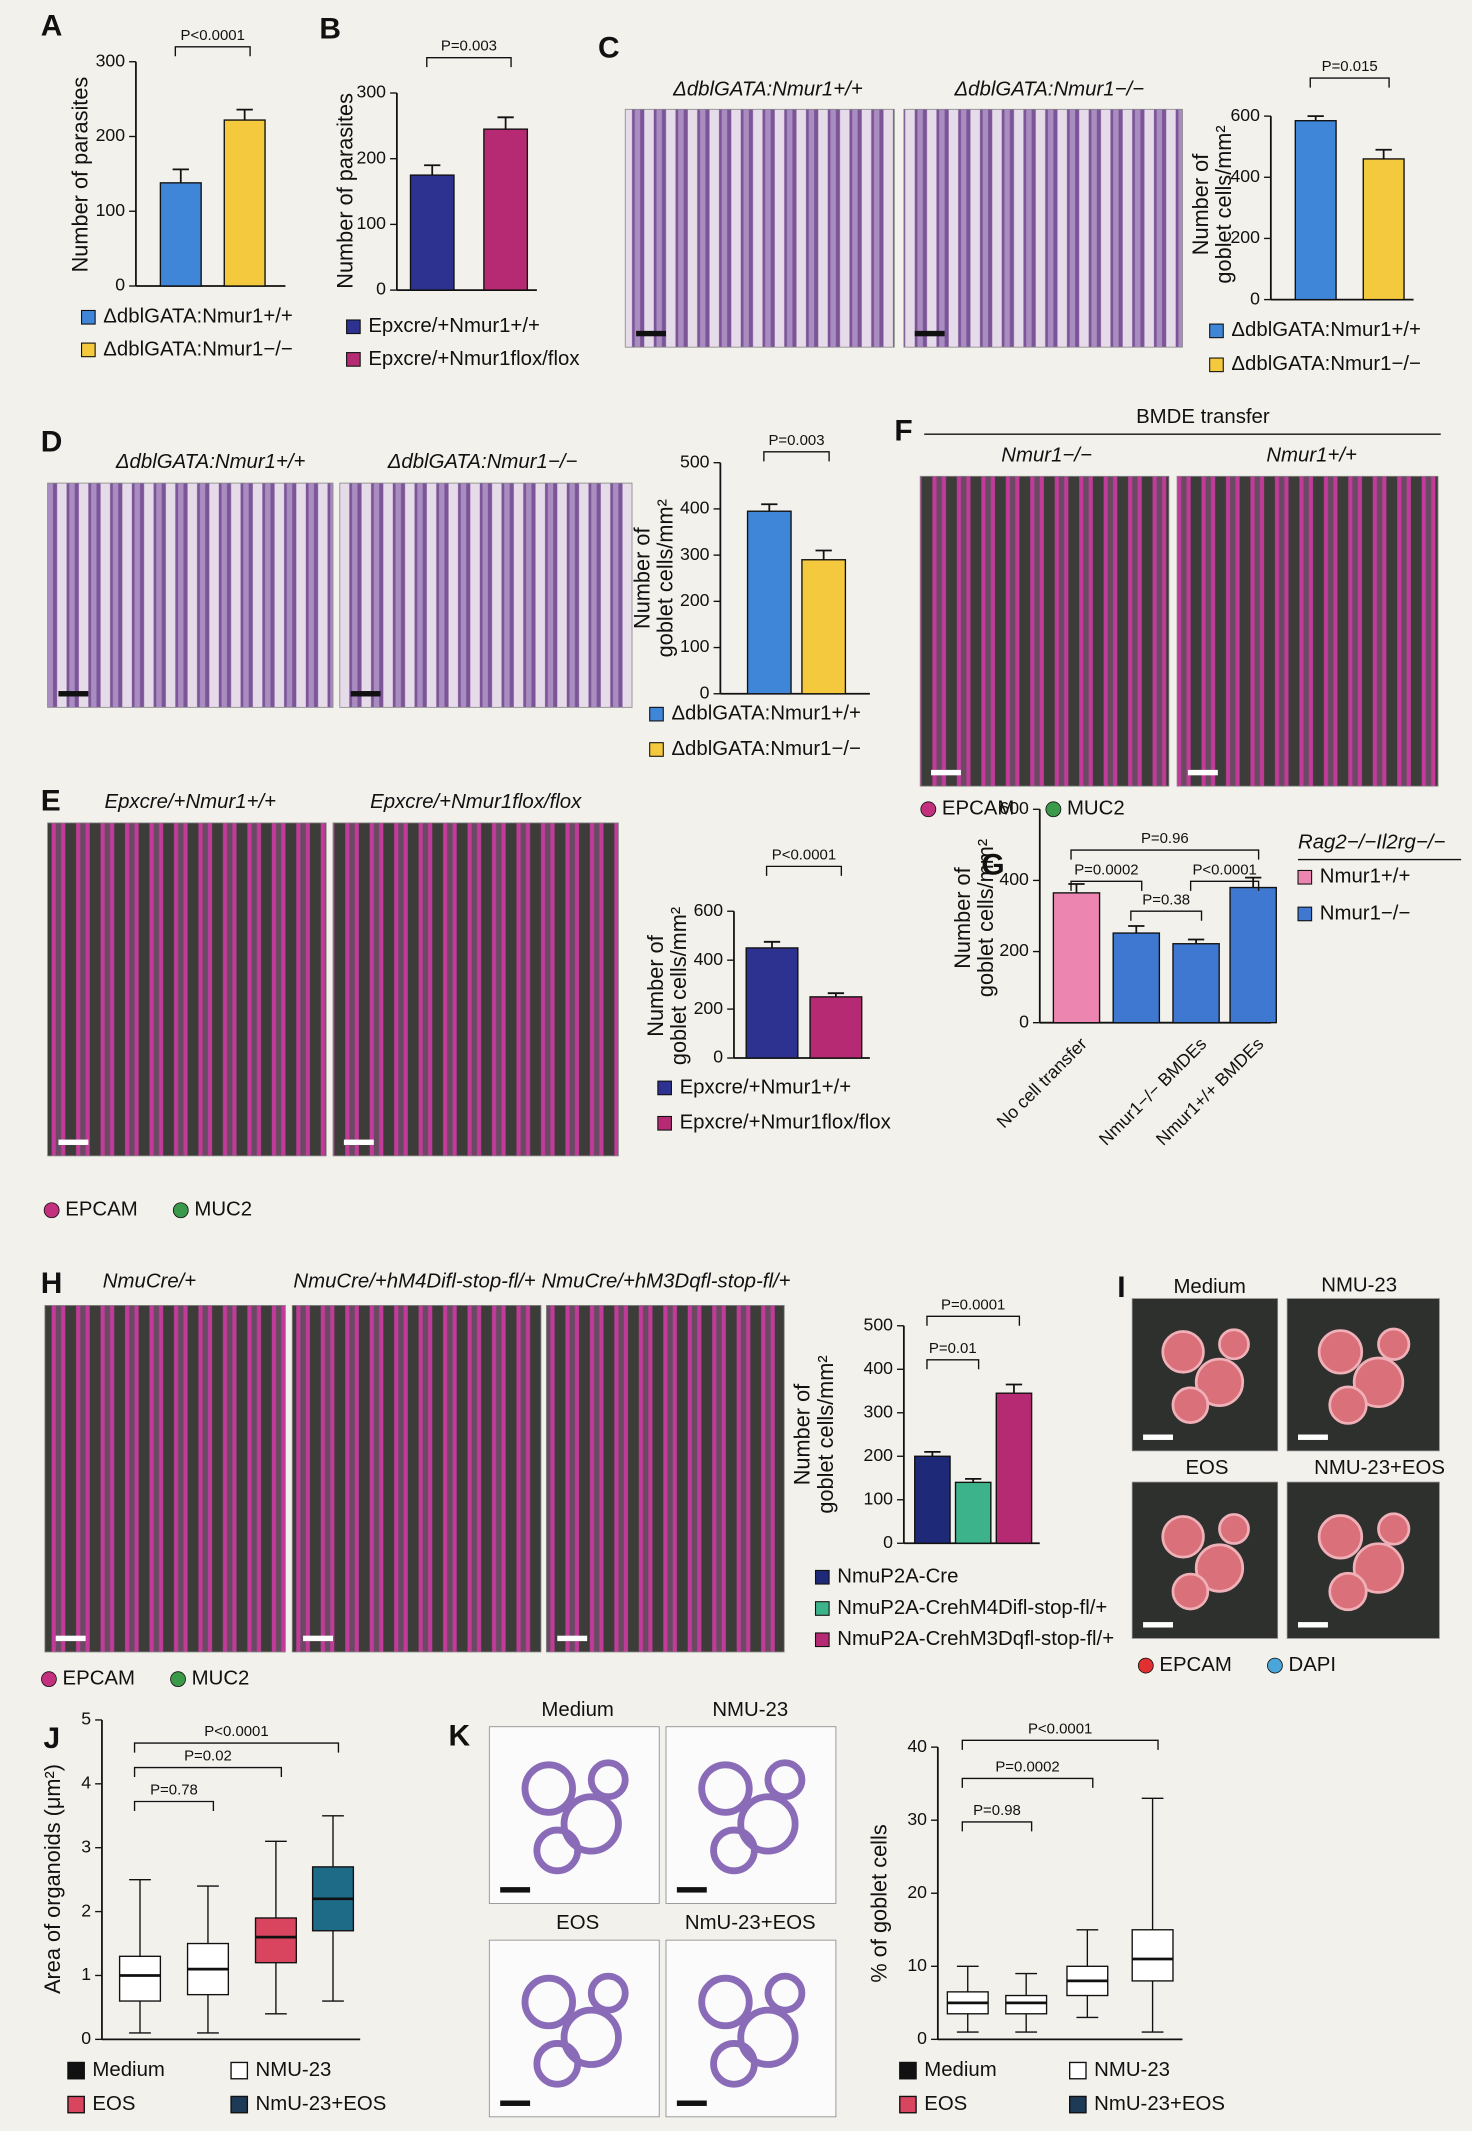  What do you see at coordinates (1379, 1468) in the screenshot?
I see `image-title: NMU-23+EOS` at bounding box center [1379, 1468].